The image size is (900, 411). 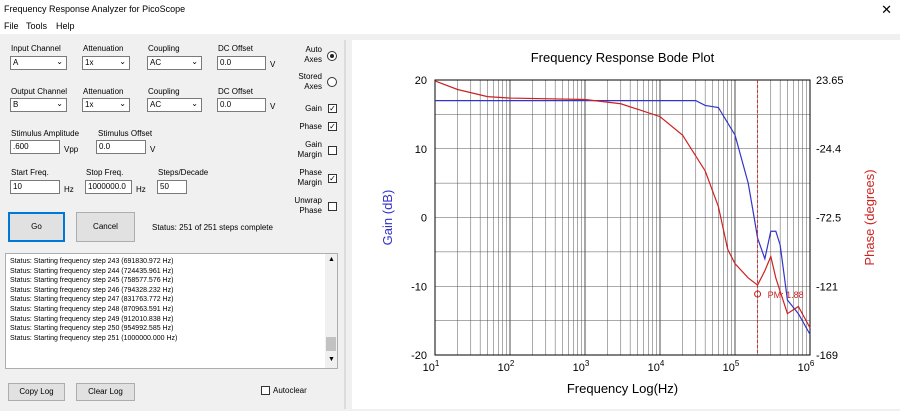 I want to click on gain-margin-checkbox, so click(x=332, y=150).